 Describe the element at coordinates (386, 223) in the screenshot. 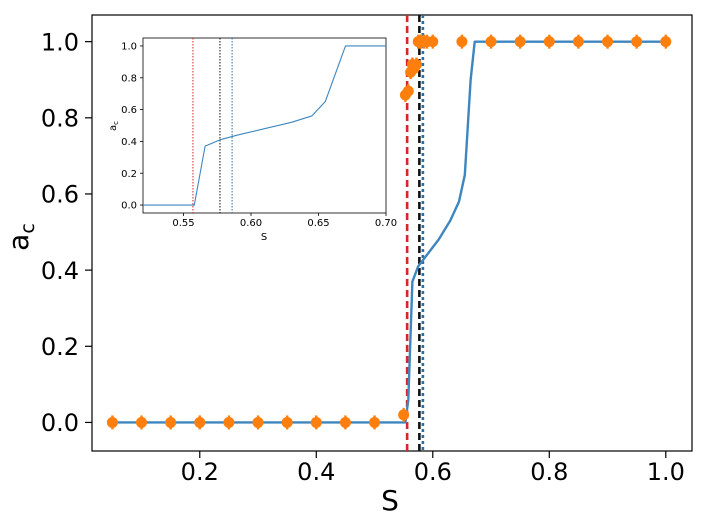

I see `inset-x-tick-label: 0.70` at that location.